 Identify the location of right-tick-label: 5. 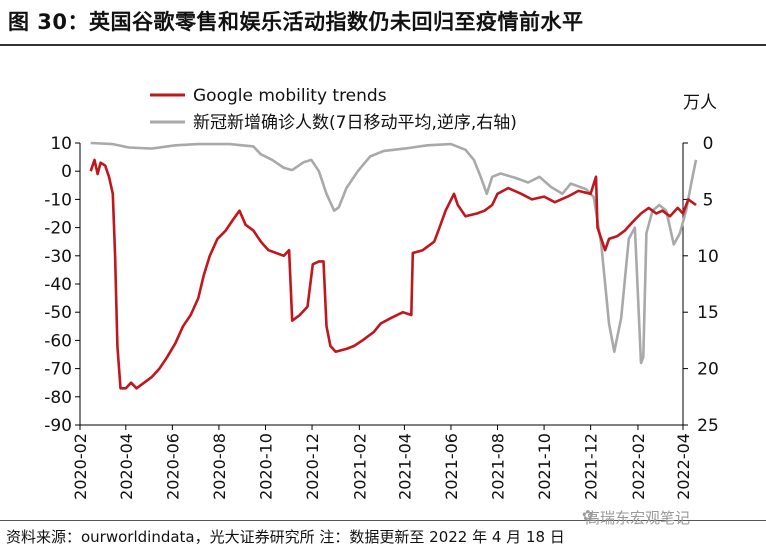
(708, 200).